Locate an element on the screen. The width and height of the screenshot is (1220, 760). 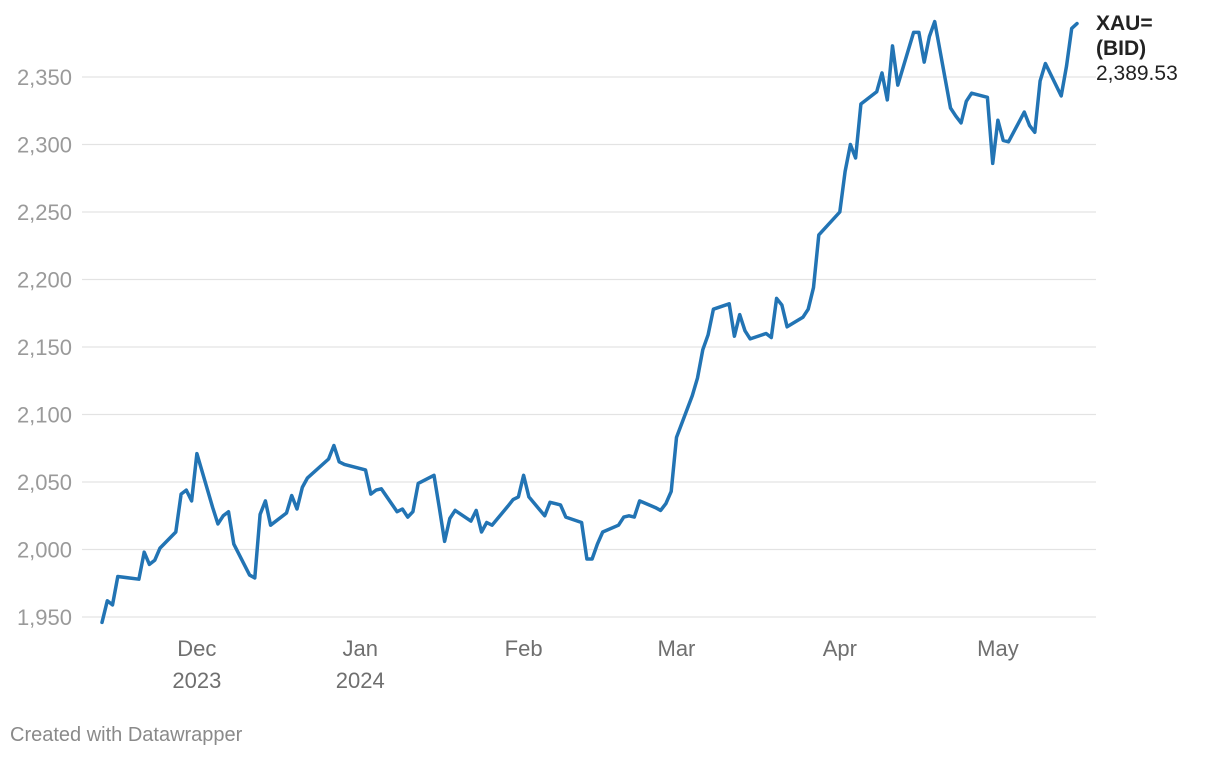
series-label-group: XAU=(BID)2,389.53 is located at coordinates (1137, 48).